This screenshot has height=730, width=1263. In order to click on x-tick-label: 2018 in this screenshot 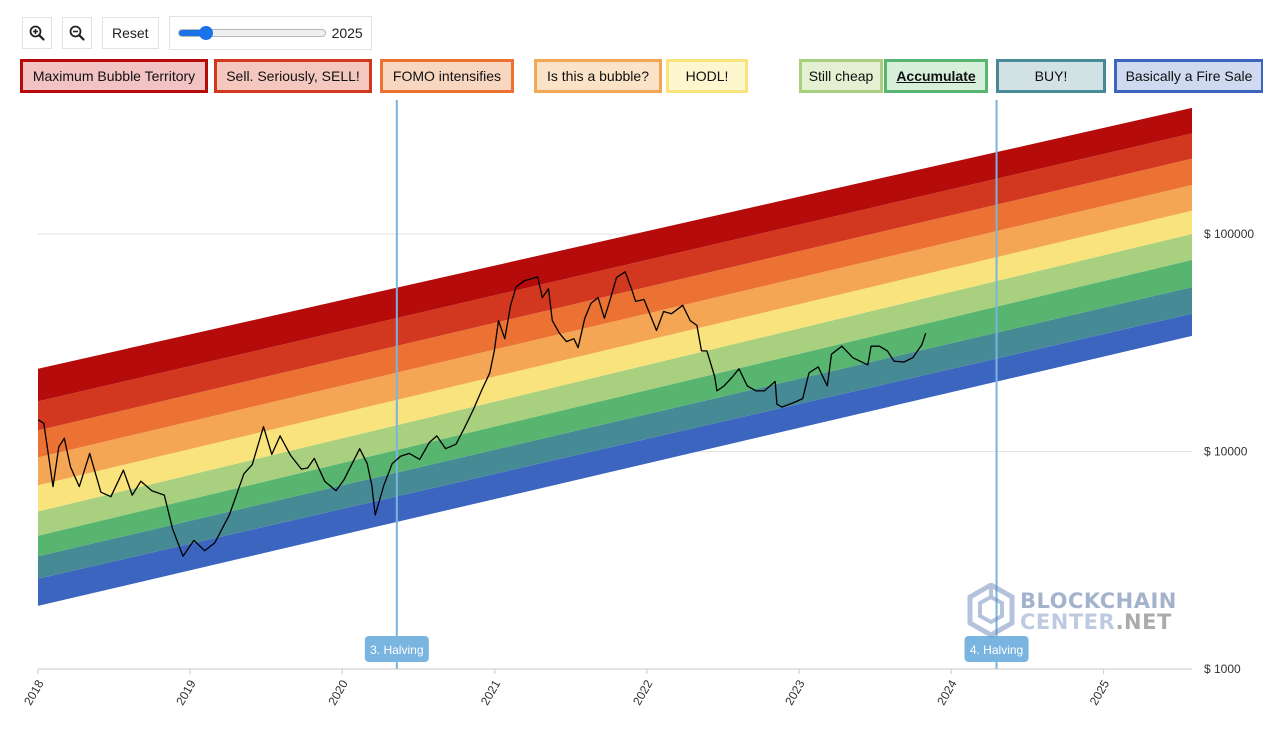, I will do `click(34, 692)`.